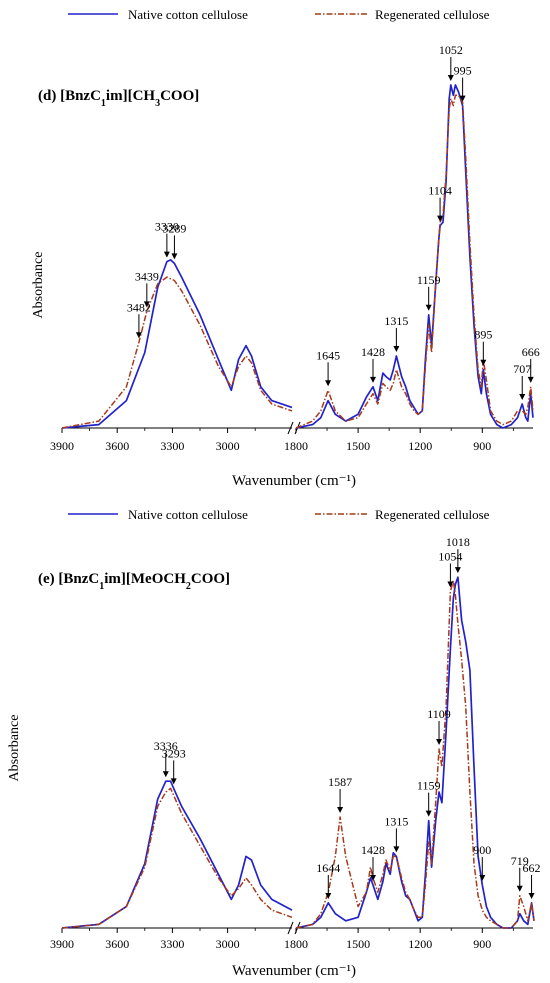 The height and width of the screenshot is (983, 550). Describe the element at coordinates (483, 335) in the screenshot. I see `annotation-label-895: 895` at that location.